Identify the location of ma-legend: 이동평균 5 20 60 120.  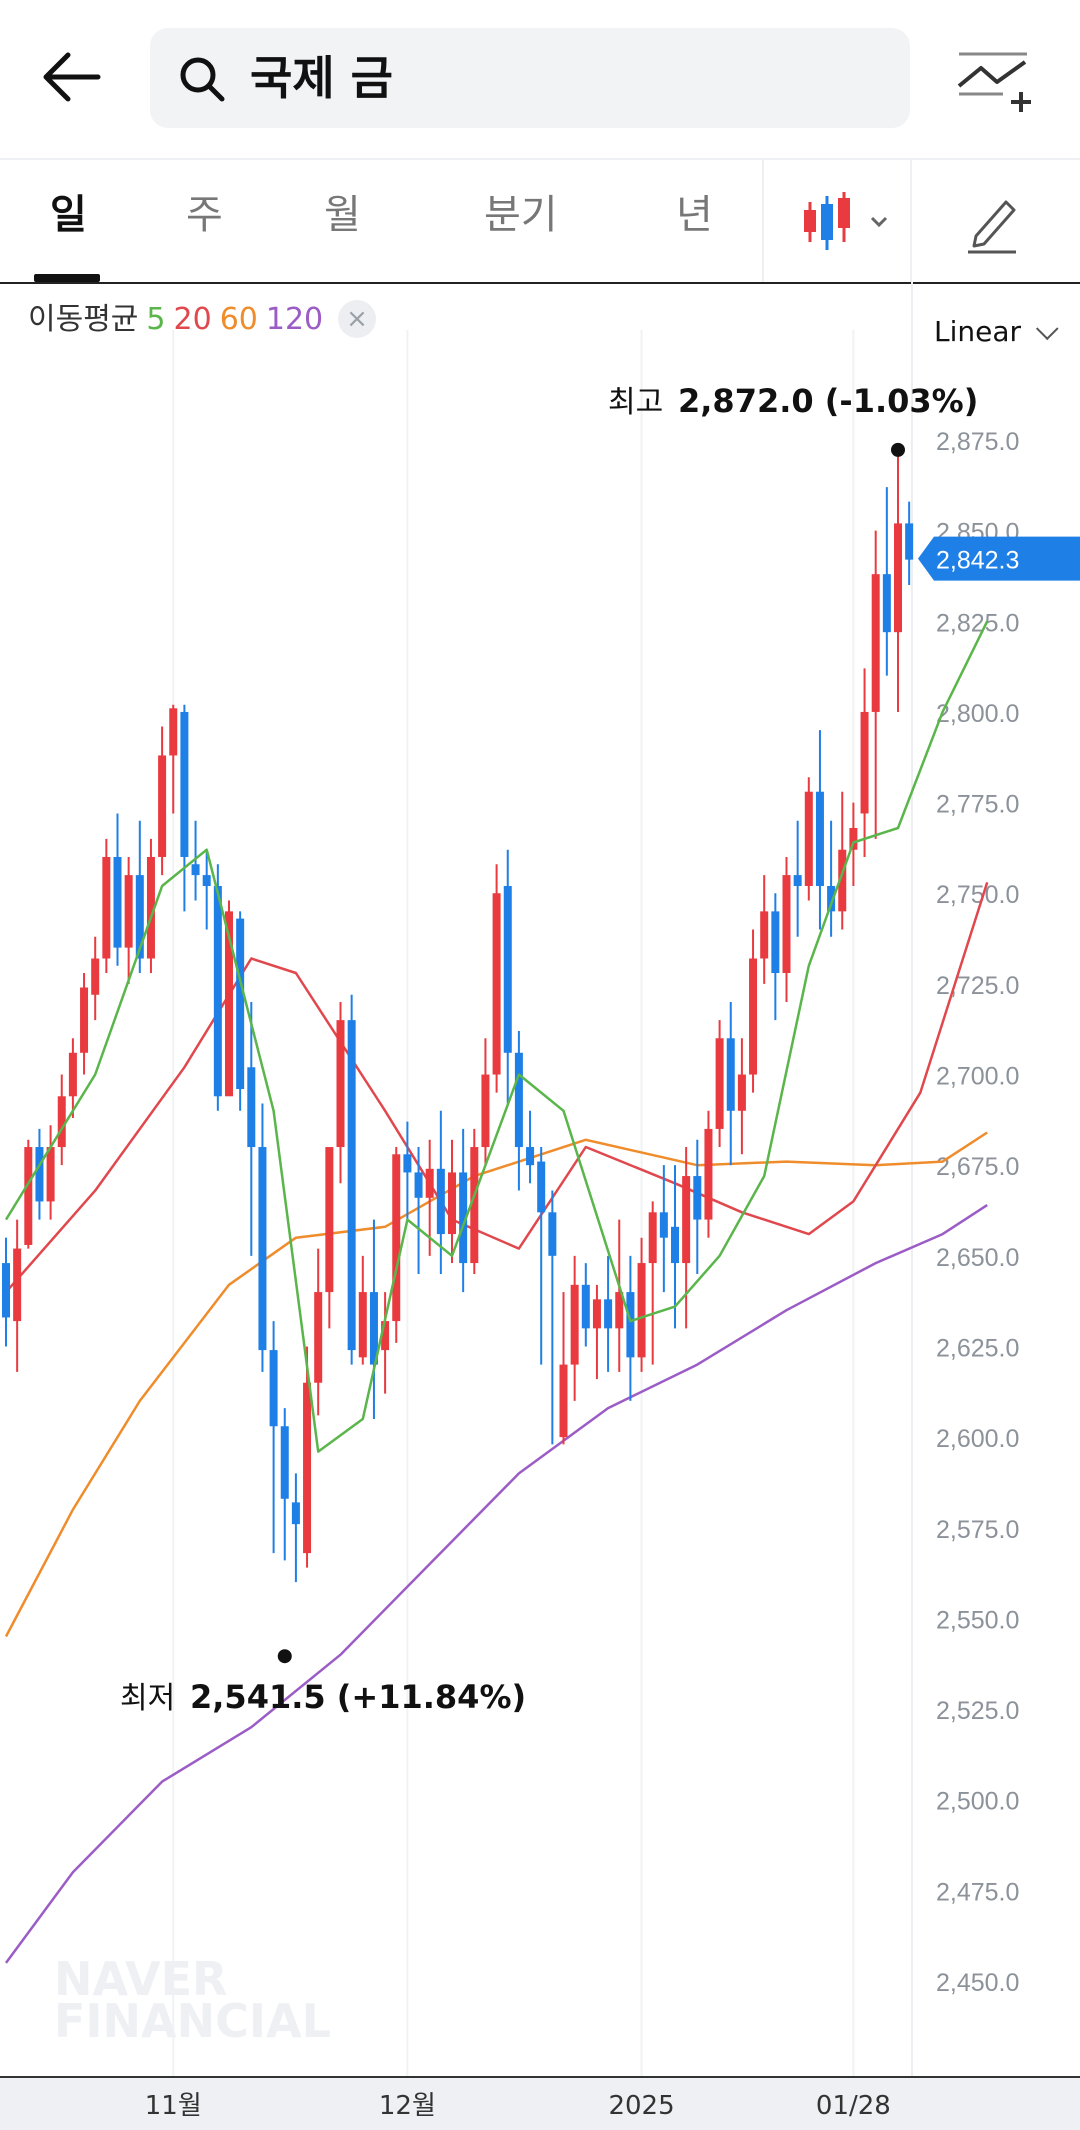
(179, 320).